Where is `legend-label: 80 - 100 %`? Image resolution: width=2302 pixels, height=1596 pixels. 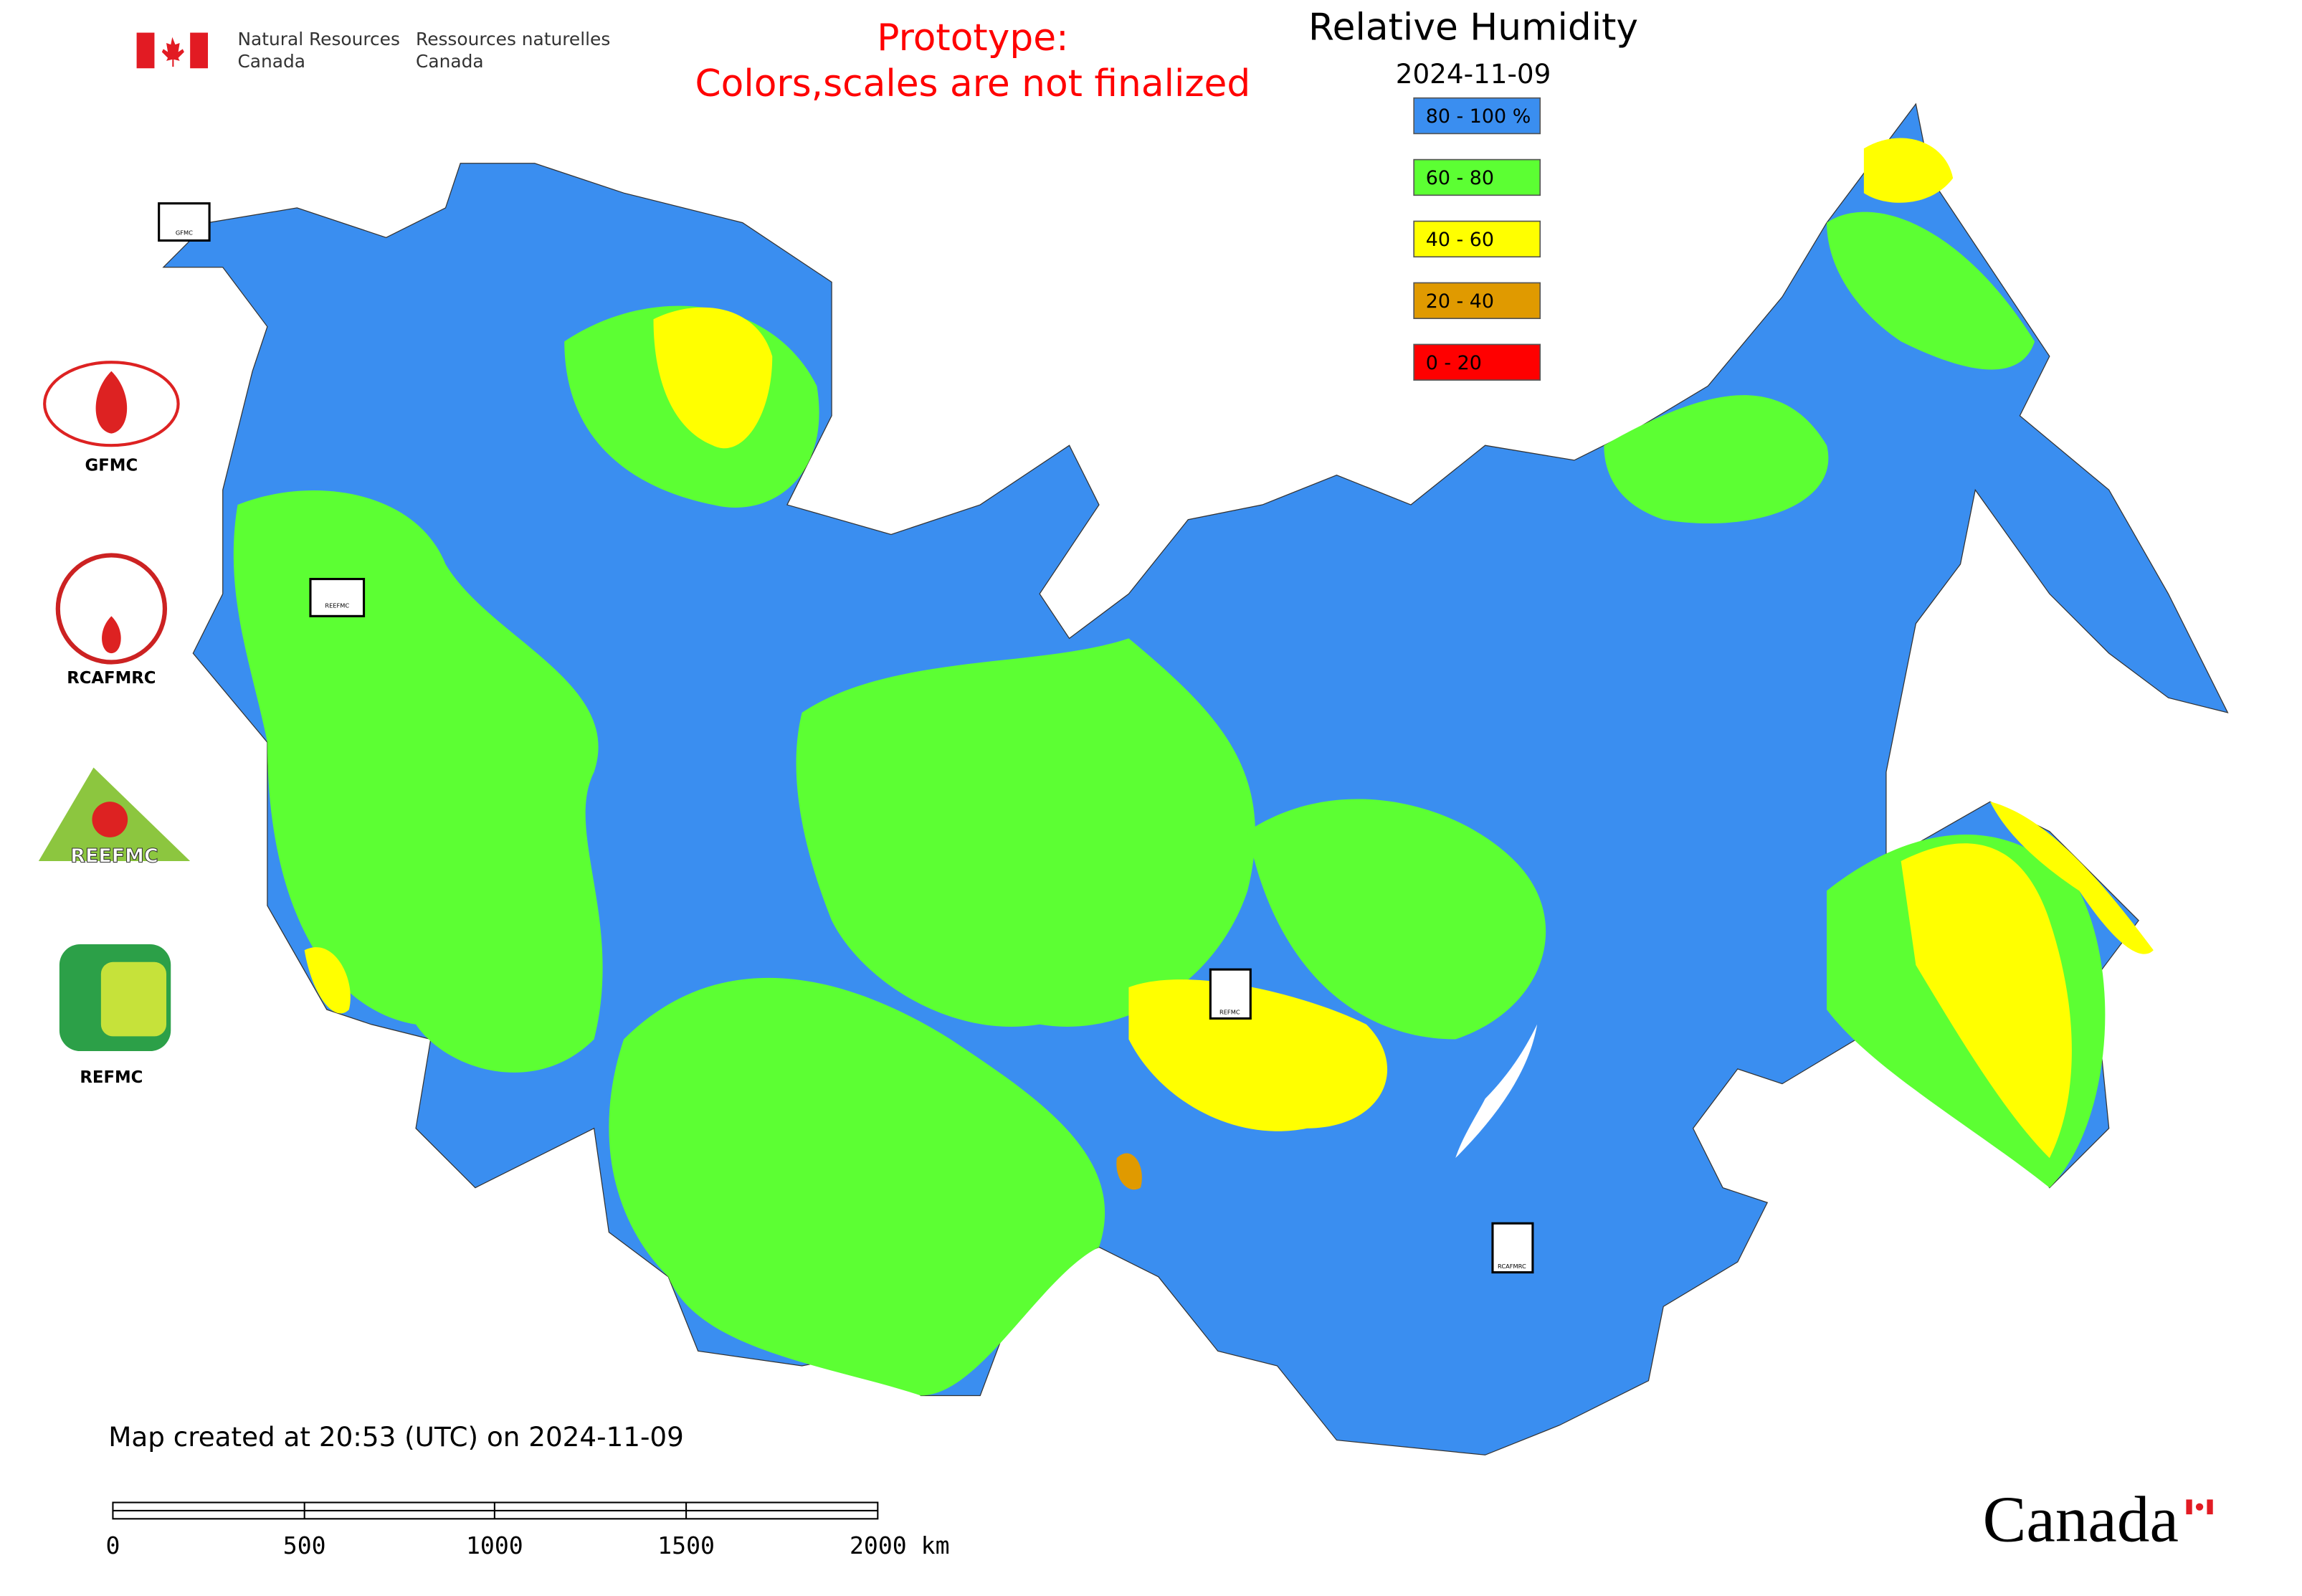 legend-label: 80 - 100 % is located at coordinates (1478, 116).